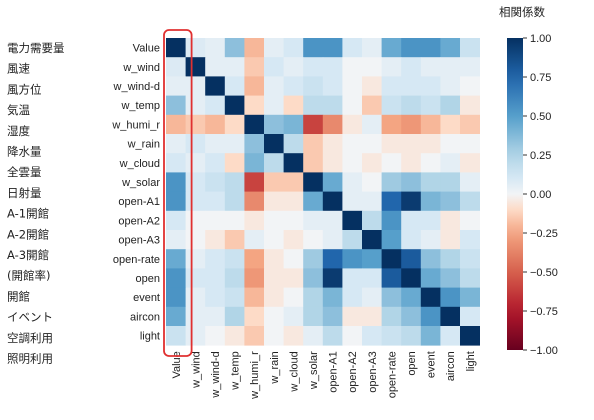  Describe the element at coordinates (450, 201) in the screenshot. I see `heatmap-cell-open-A1-aircon` at that location.